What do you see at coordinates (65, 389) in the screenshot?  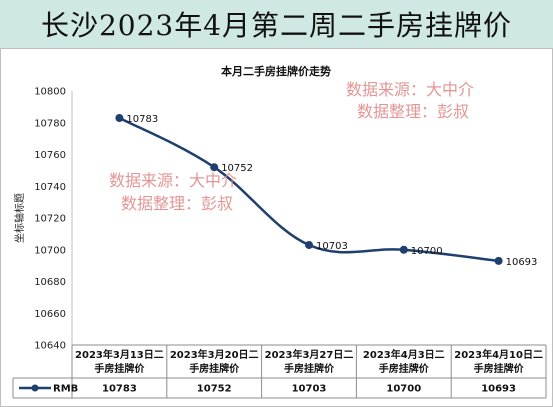 I see `legend-label: RMB` at bounding box center [65, 389].